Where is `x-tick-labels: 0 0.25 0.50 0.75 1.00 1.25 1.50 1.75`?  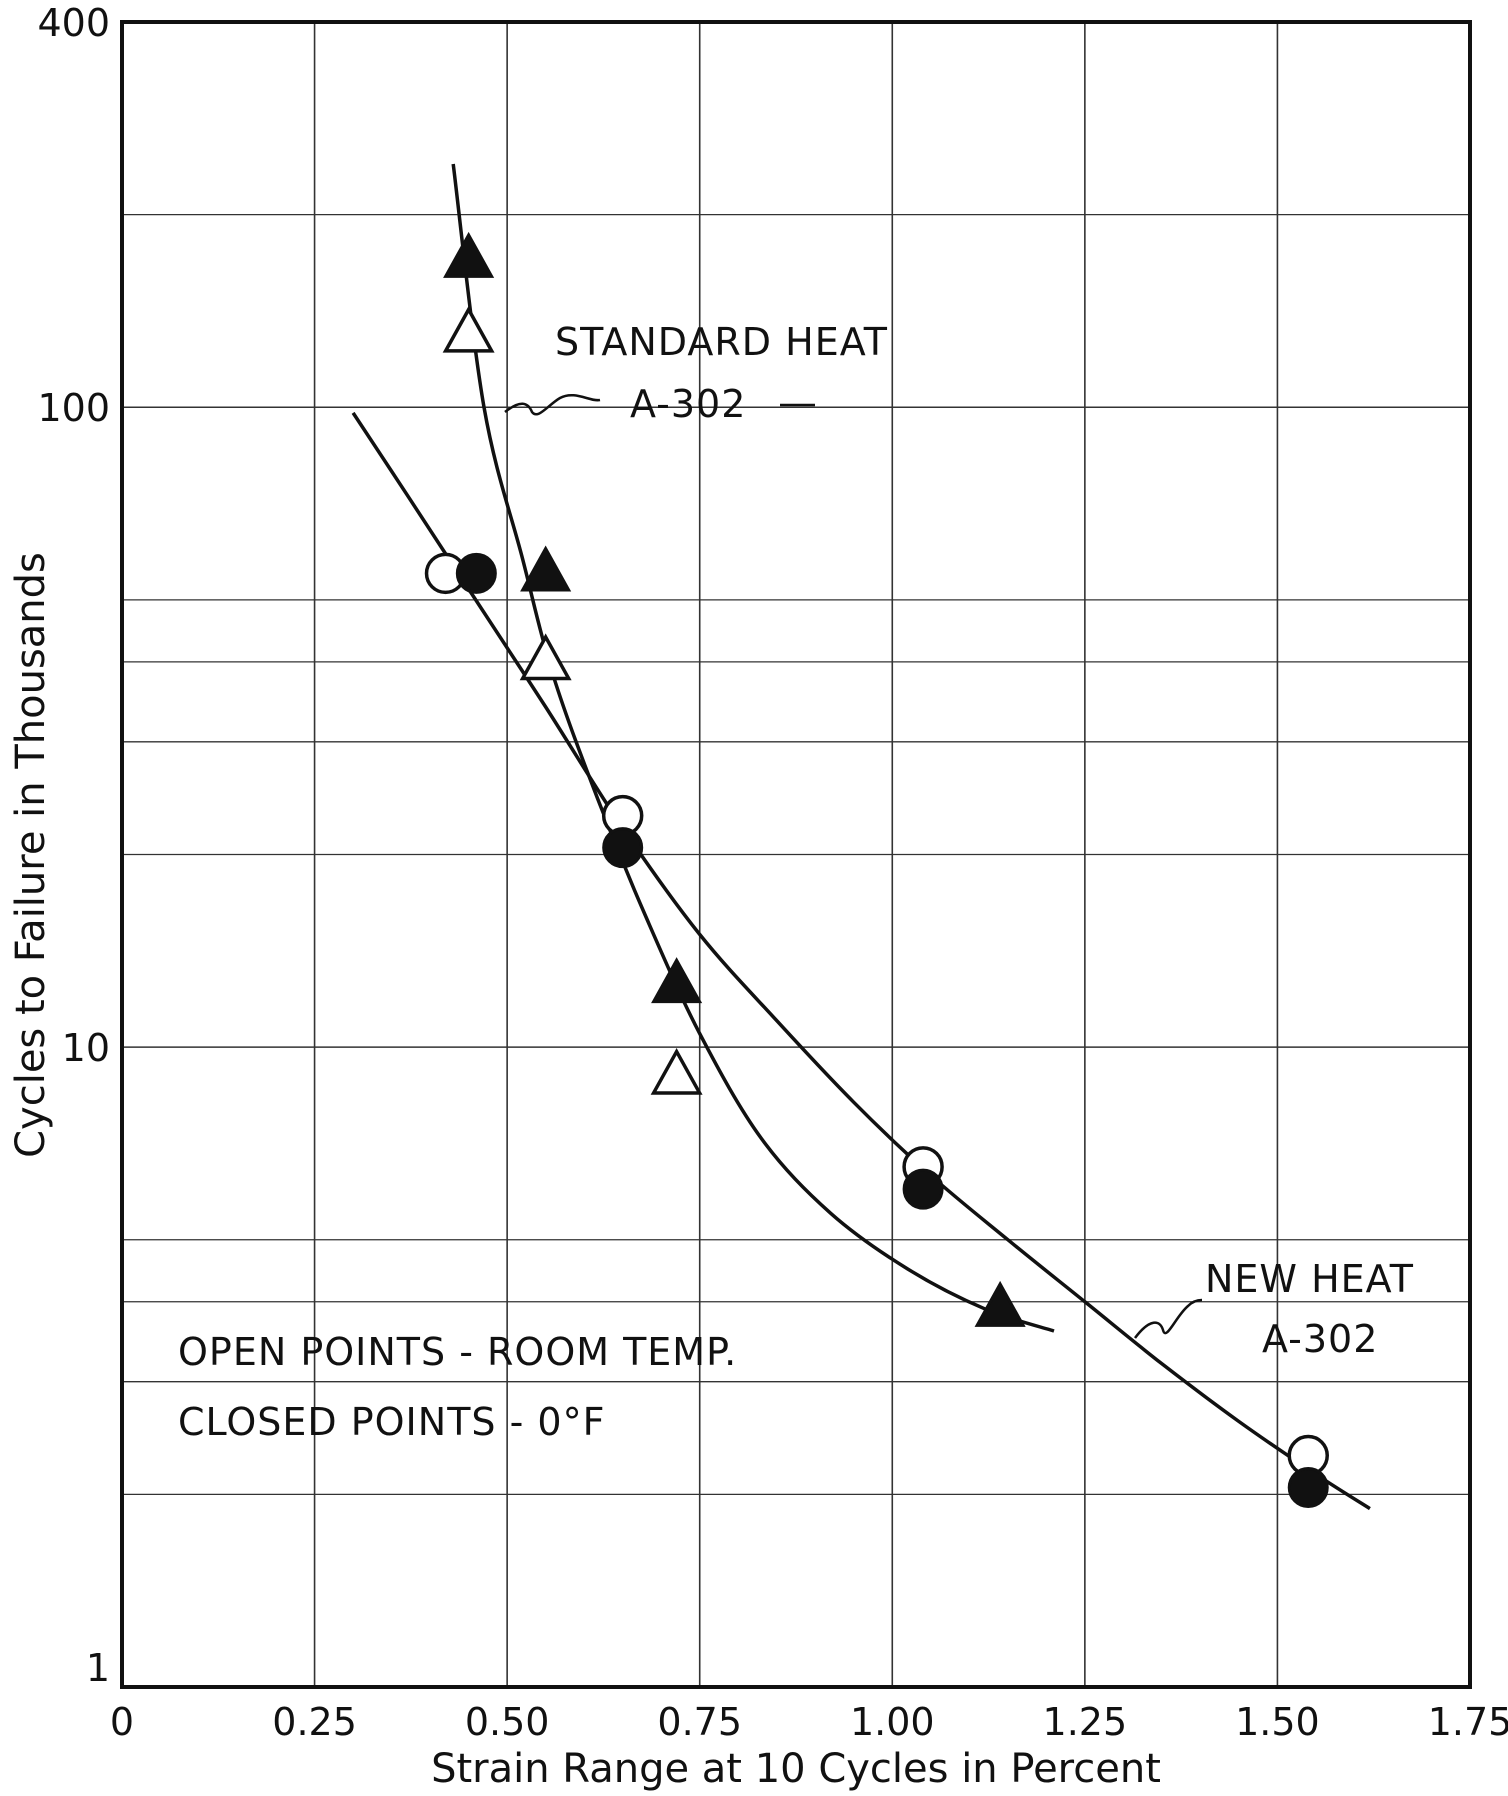 x-tick-labels: 0 0.25 0.50 0.75 1.00 1.25 1.50 1.75 is located at coordinates (809, 1722).